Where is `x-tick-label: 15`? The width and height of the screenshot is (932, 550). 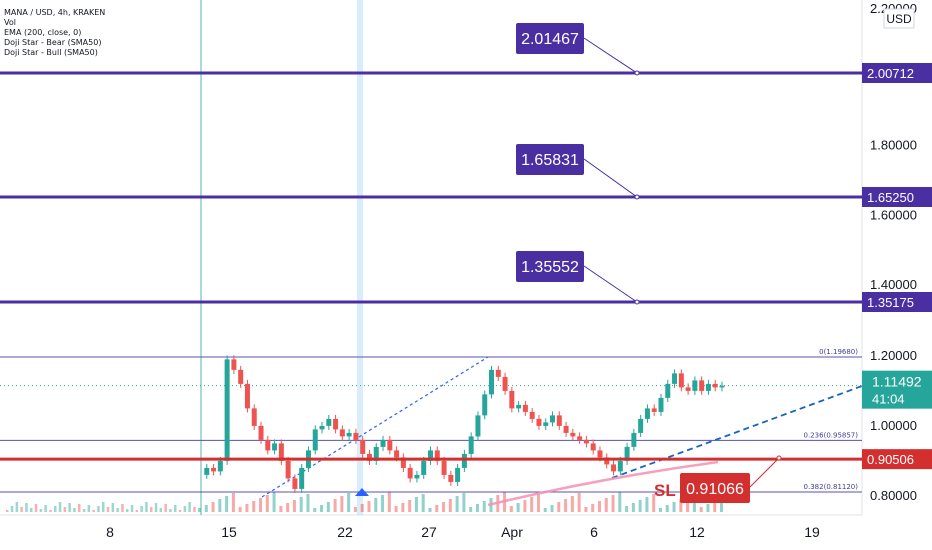 x-tick-label: 15 is located at coordinates (229, 532).